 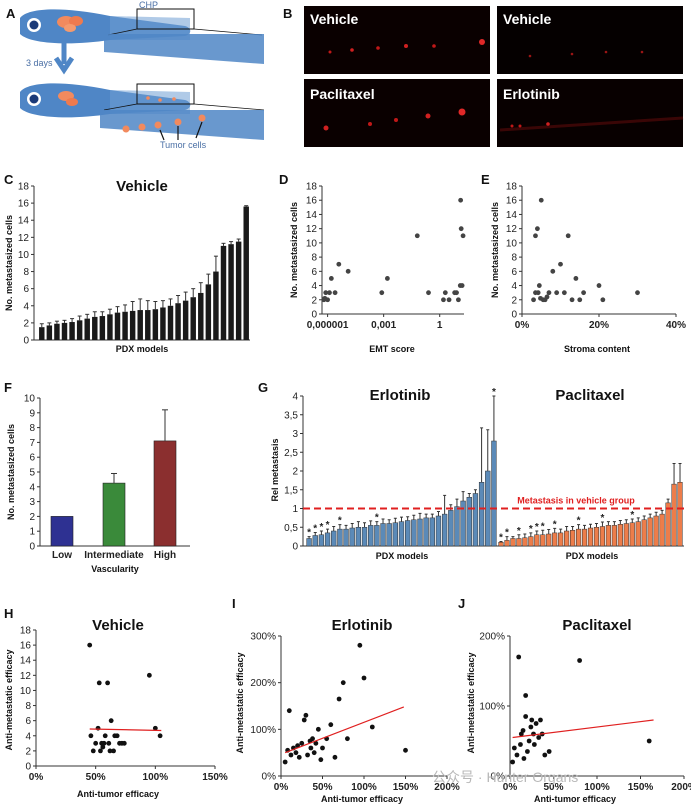 I want to click on x-tick-label: 100%, so click(x=597, y=787).